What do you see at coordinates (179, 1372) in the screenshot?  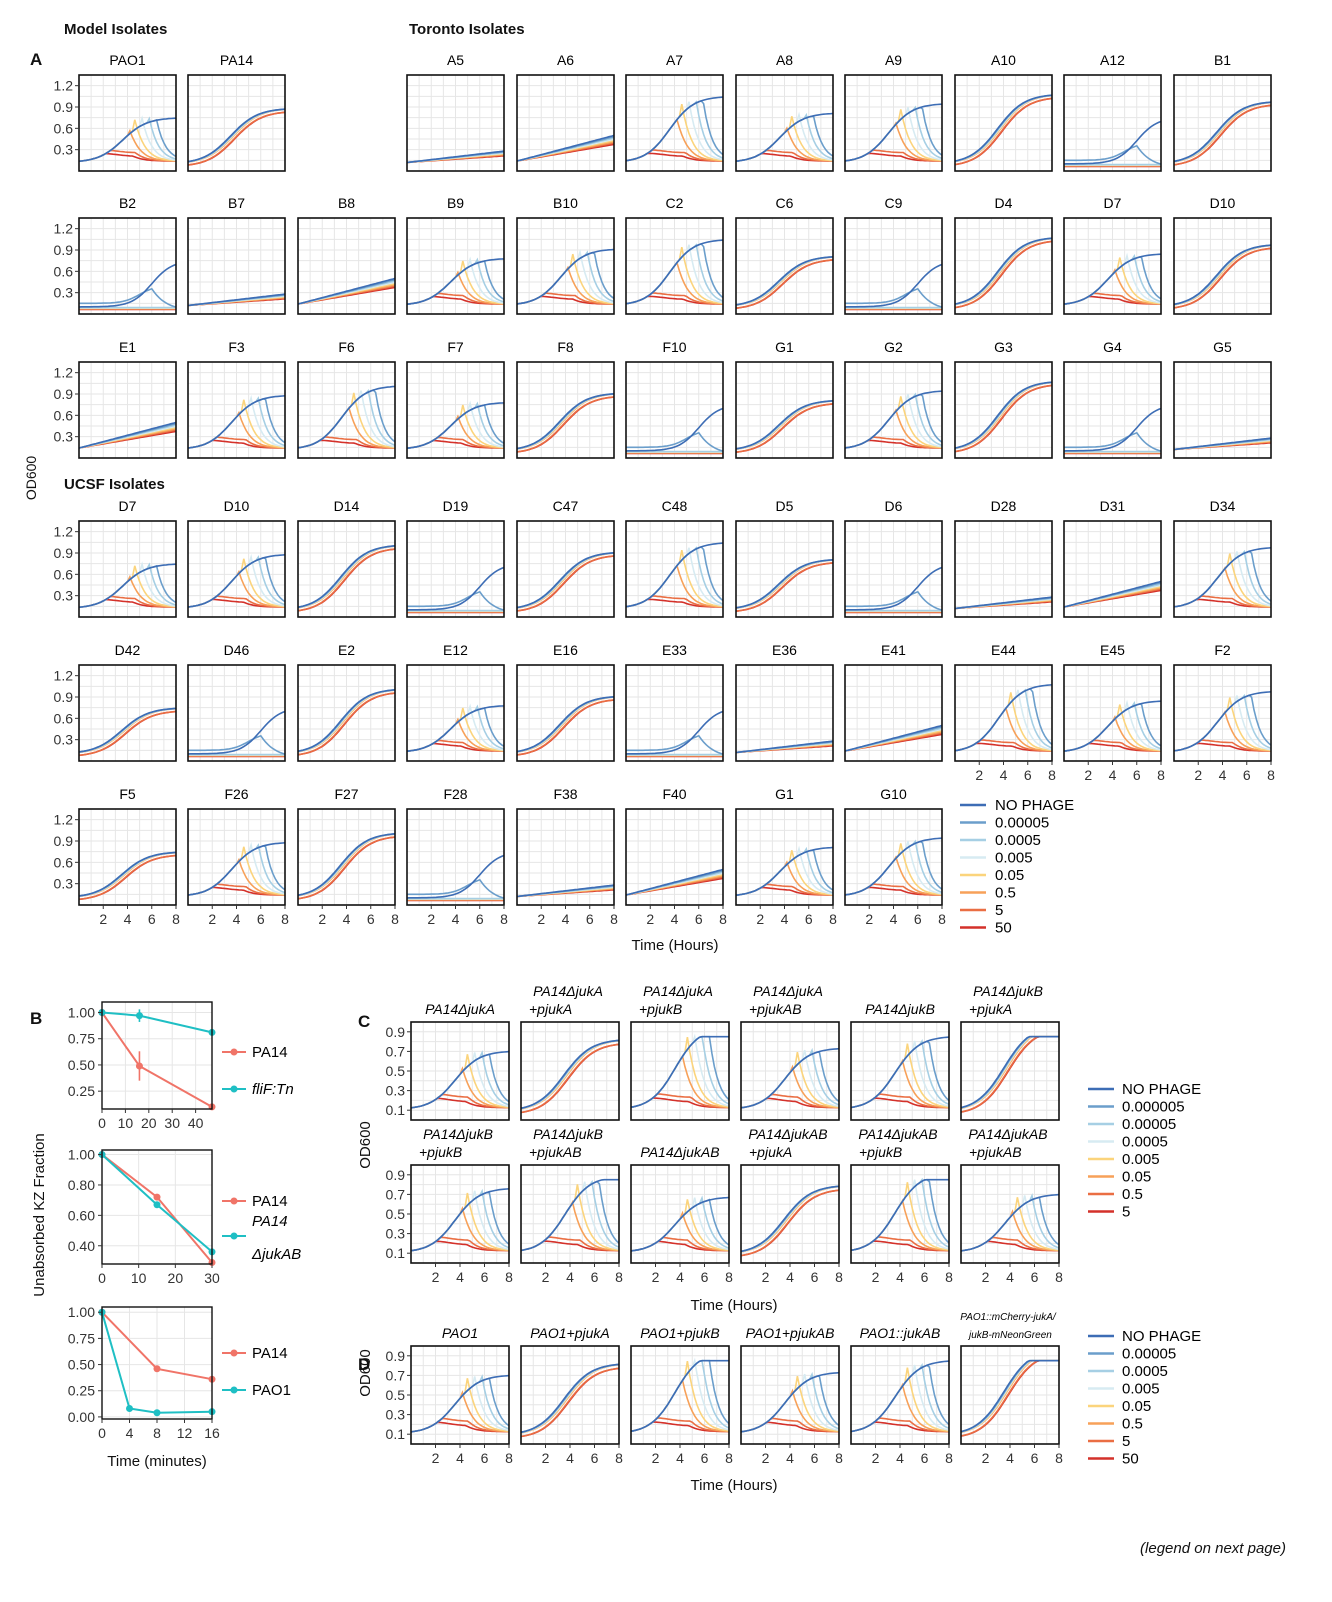 I see `adsorption-plot-3: 1.00 0.75 0.50 0.25 0.000 4 8 12 16 PA14 PAO1` at bounding box center [179, 1372].